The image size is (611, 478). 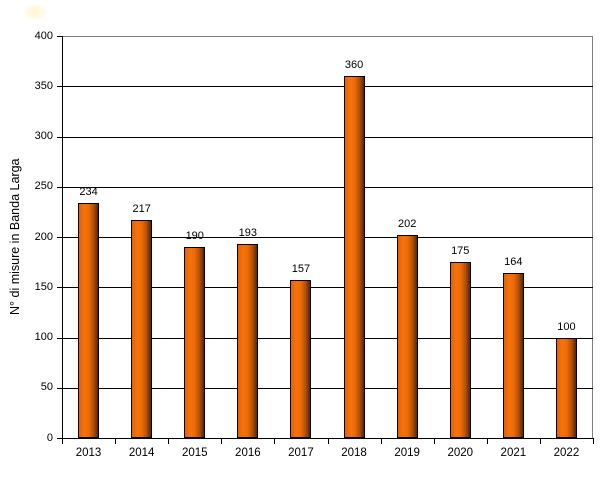 I want to click on x-tick-label: 2019, so click(x=407, y=453).